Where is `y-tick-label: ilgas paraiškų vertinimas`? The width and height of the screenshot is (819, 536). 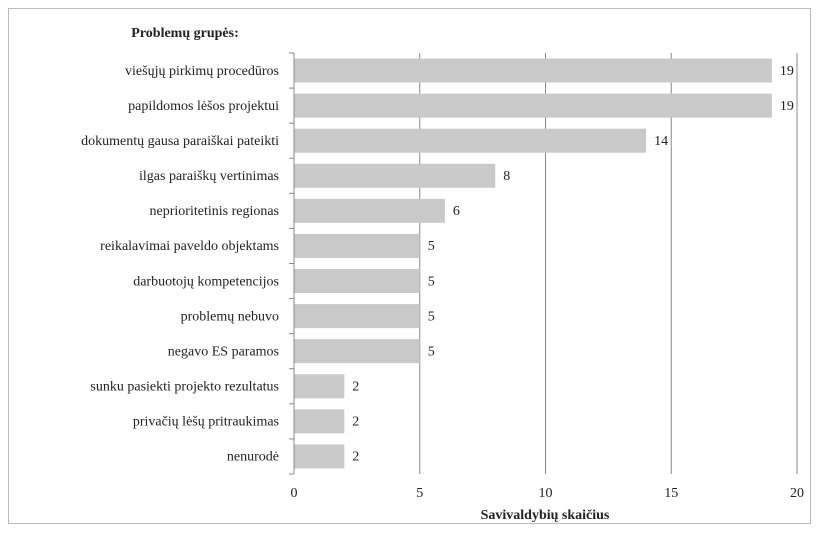
y-tick-label: ilgas paraiškų vertinimas is located at coordinates (209, 176).